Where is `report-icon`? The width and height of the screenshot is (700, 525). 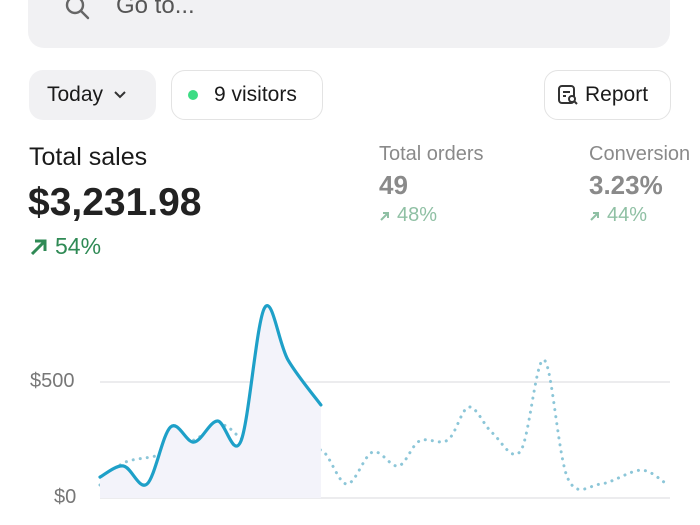 report-icon is located at coordinates (568, 95).